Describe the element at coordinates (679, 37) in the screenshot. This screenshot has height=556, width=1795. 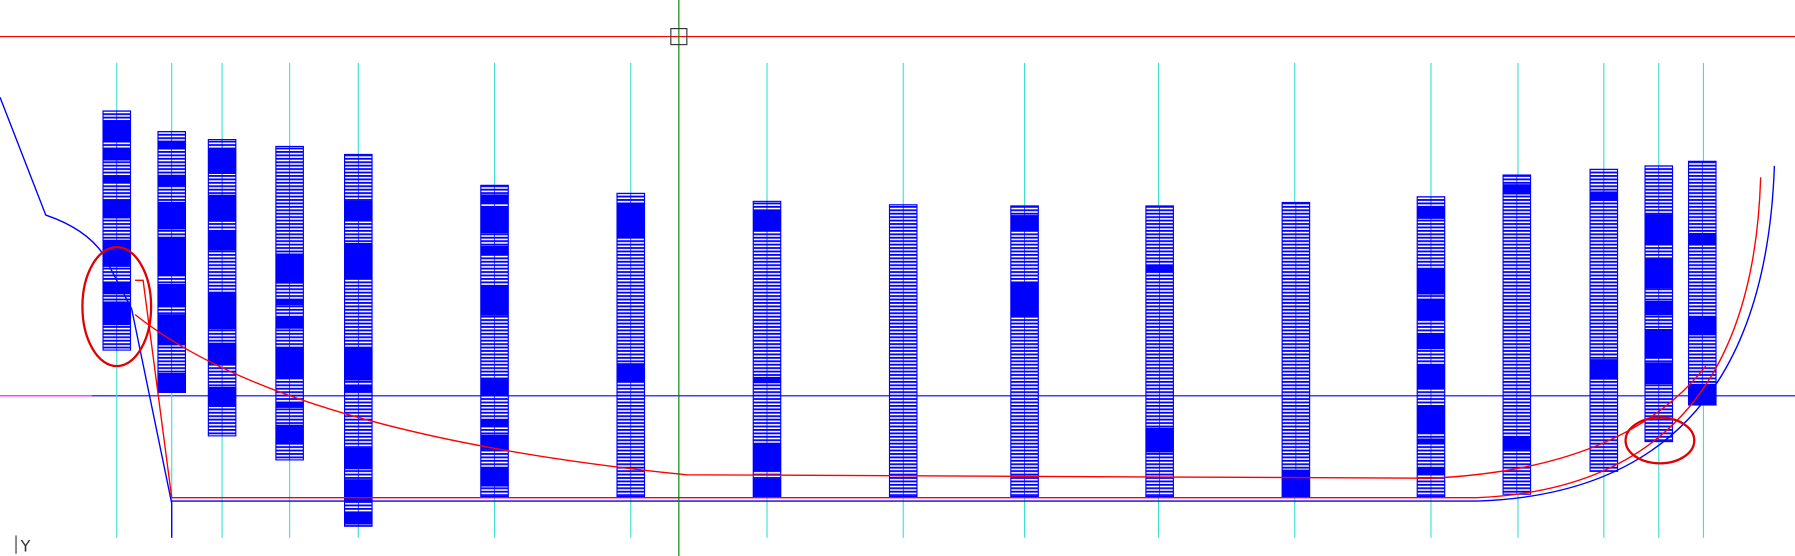
I see `cursor-box` at that location.